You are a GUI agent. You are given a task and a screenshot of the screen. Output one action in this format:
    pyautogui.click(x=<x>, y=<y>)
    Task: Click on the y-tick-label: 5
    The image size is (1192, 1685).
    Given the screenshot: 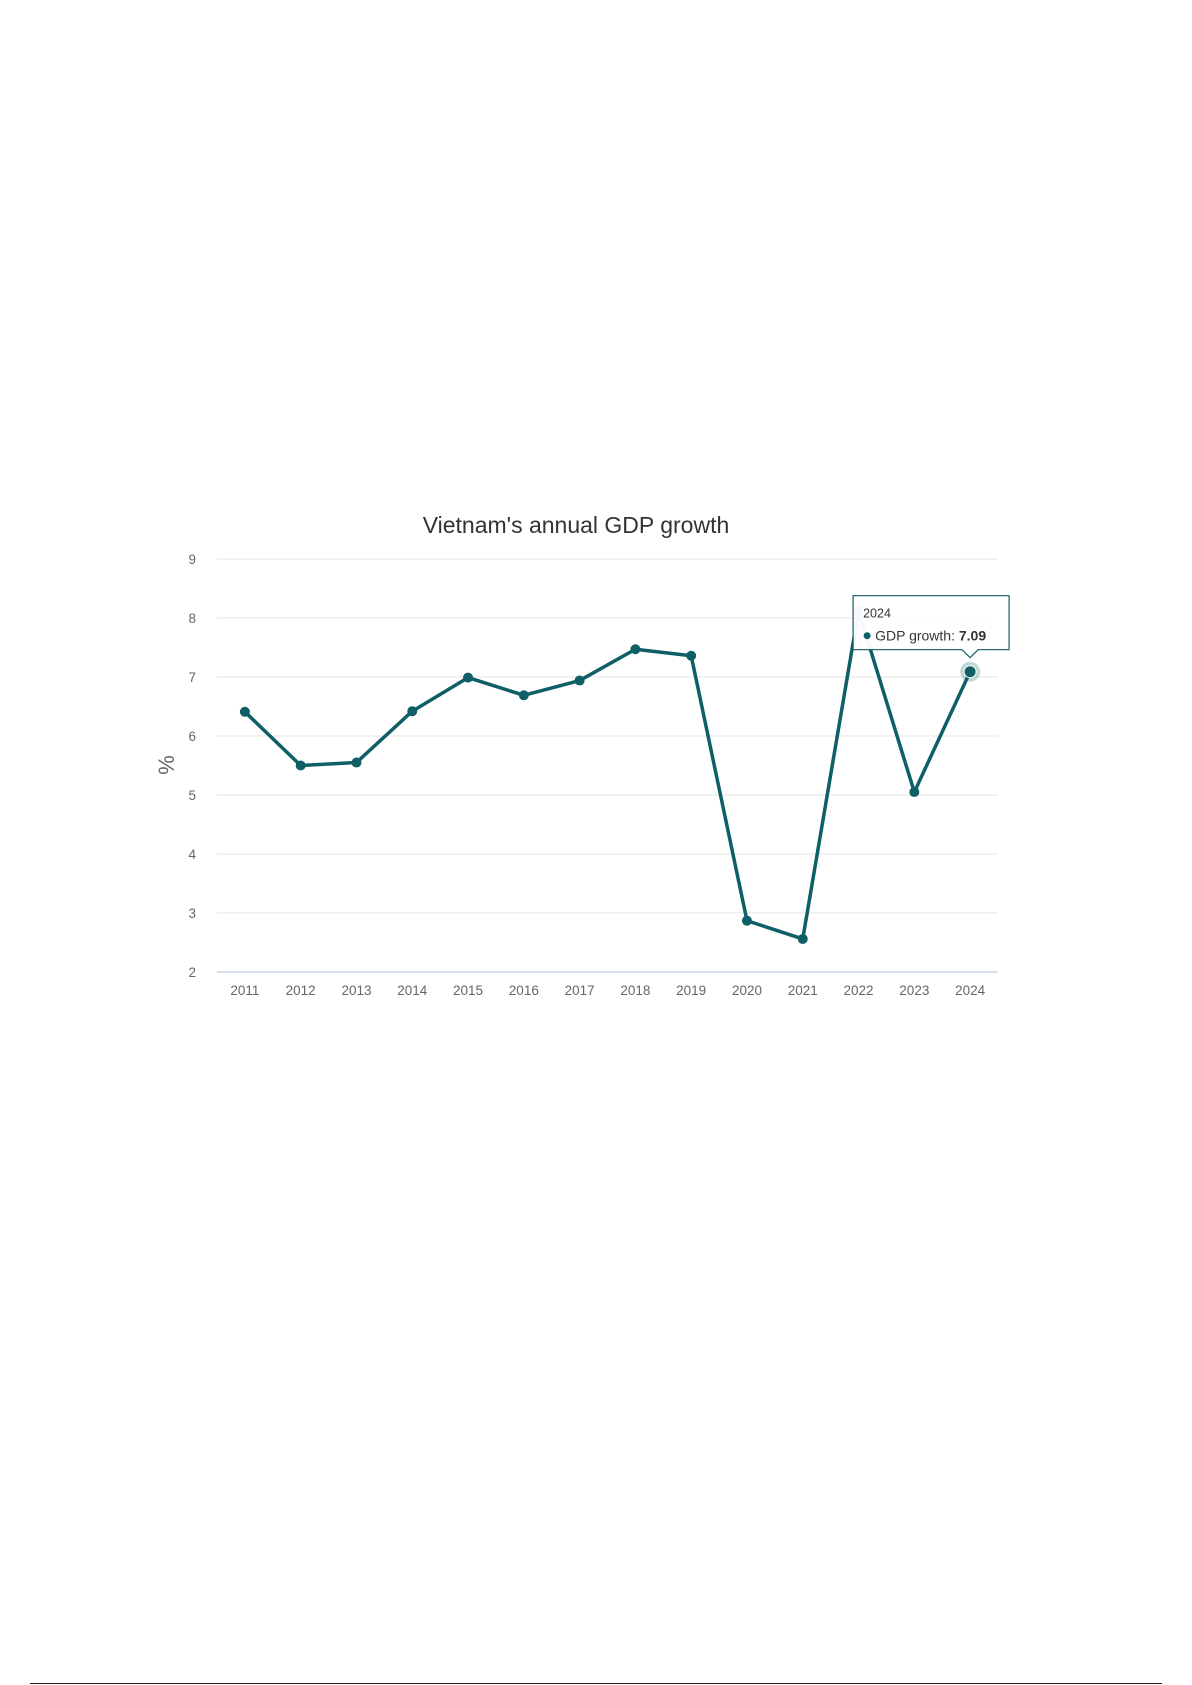 What is the action you would take?
    pyautogui.click(x=192, y=795)
    